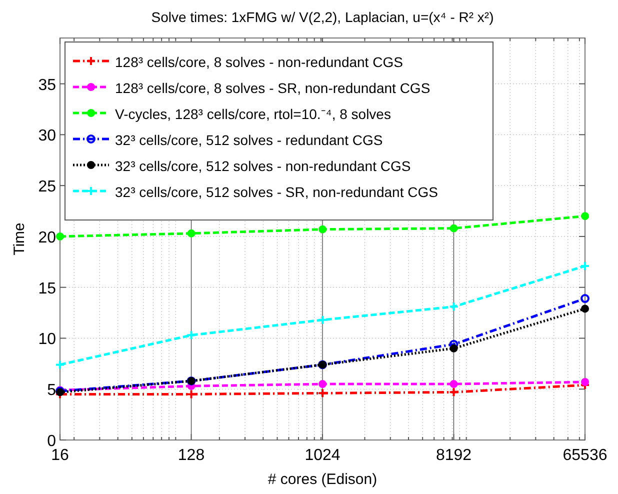  What do you see at coordinates (47, 237) in the screenshot?
I see `y-tick-label: 20` at bounding box center [47, 237].